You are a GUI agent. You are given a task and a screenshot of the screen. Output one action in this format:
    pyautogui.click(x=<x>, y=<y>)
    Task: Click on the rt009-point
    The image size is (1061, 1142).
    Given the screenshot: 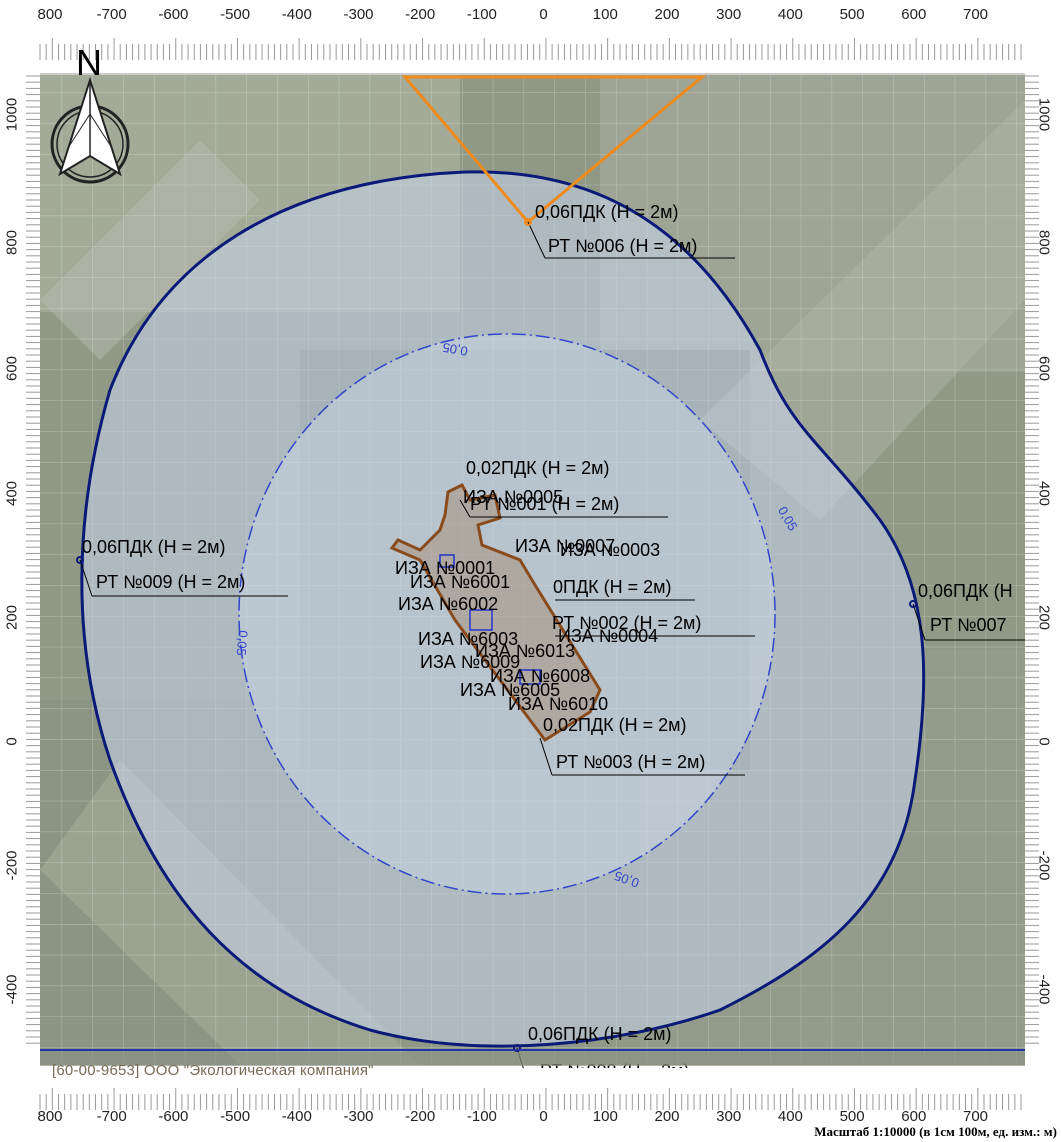 What is the action you would take?
    pyautogui.click(x=80, y=560)
    